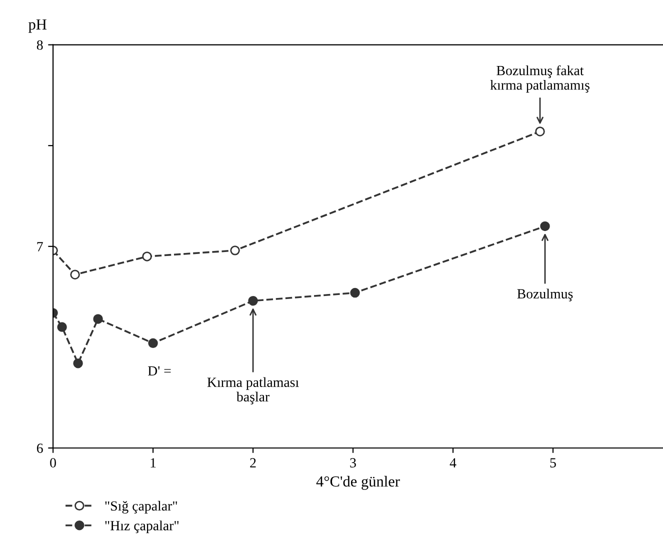 Image resolution: width=663 pixels, height=560 pixels. What do you see at coordinates (353, 463) in the screenshot?
I see `x-tick-label: 3` at bounding box center [353, 463].